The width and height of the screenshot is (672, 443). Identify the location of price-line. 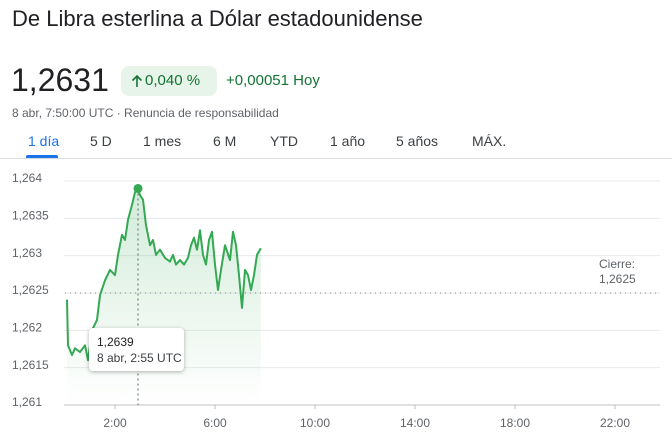
(164, 274).